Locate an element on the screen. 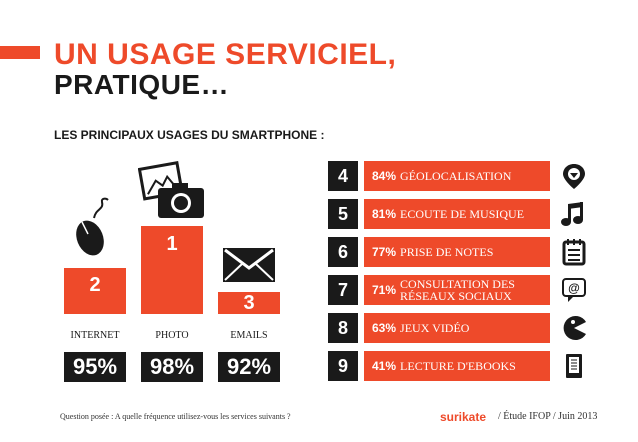 Image resolution: width=638 pixels, height=442 pixels. camera-photo-icon is located at coordinates (171, 189).